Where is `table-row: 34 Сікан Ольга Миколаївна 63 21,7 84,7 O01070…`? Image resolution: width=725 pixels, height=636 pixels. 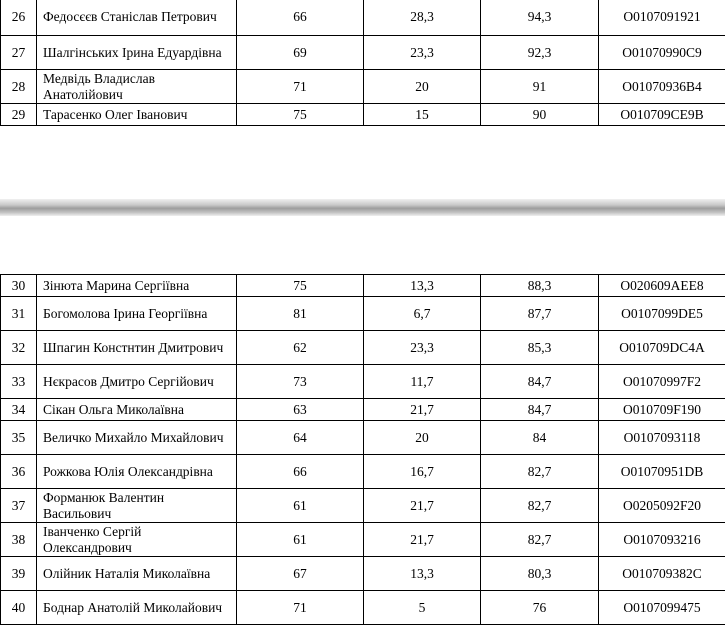
table-row: 34 Сікан Ольга Миколаївна 63 21,7 84,7 O01070… is located at coordinates (362, 409).